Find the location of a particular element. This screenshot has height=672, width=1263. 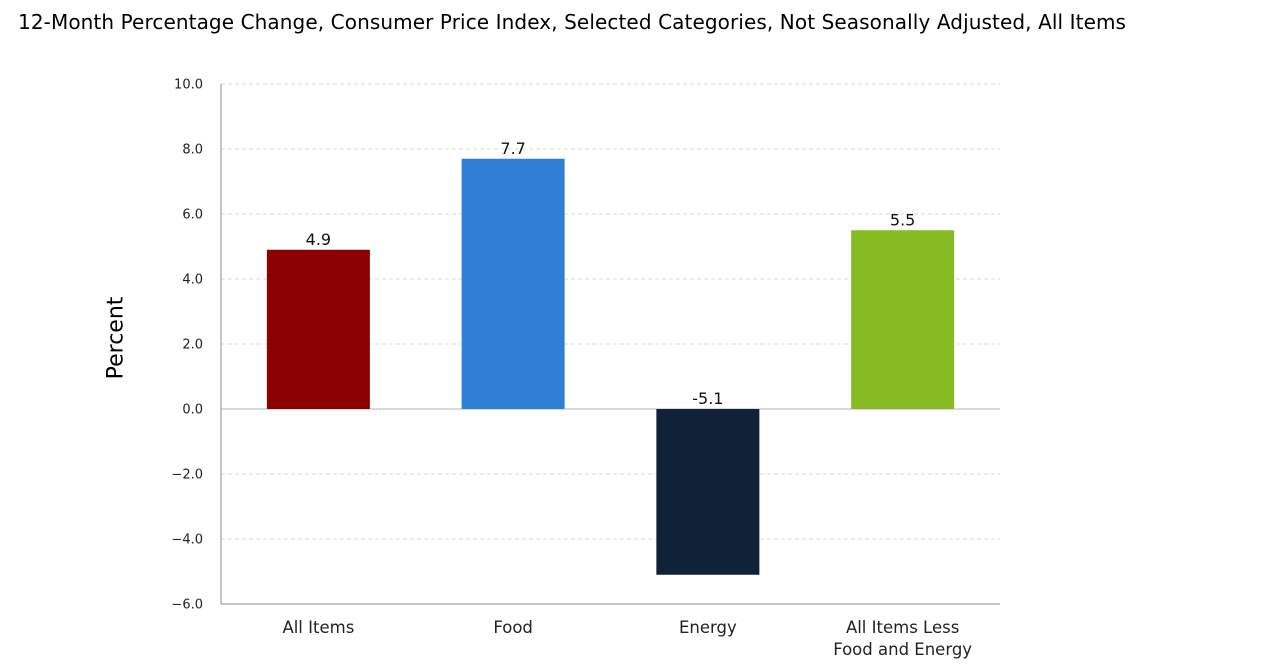

y-tick-label: −6.0 is located at coordinates (187, 605).